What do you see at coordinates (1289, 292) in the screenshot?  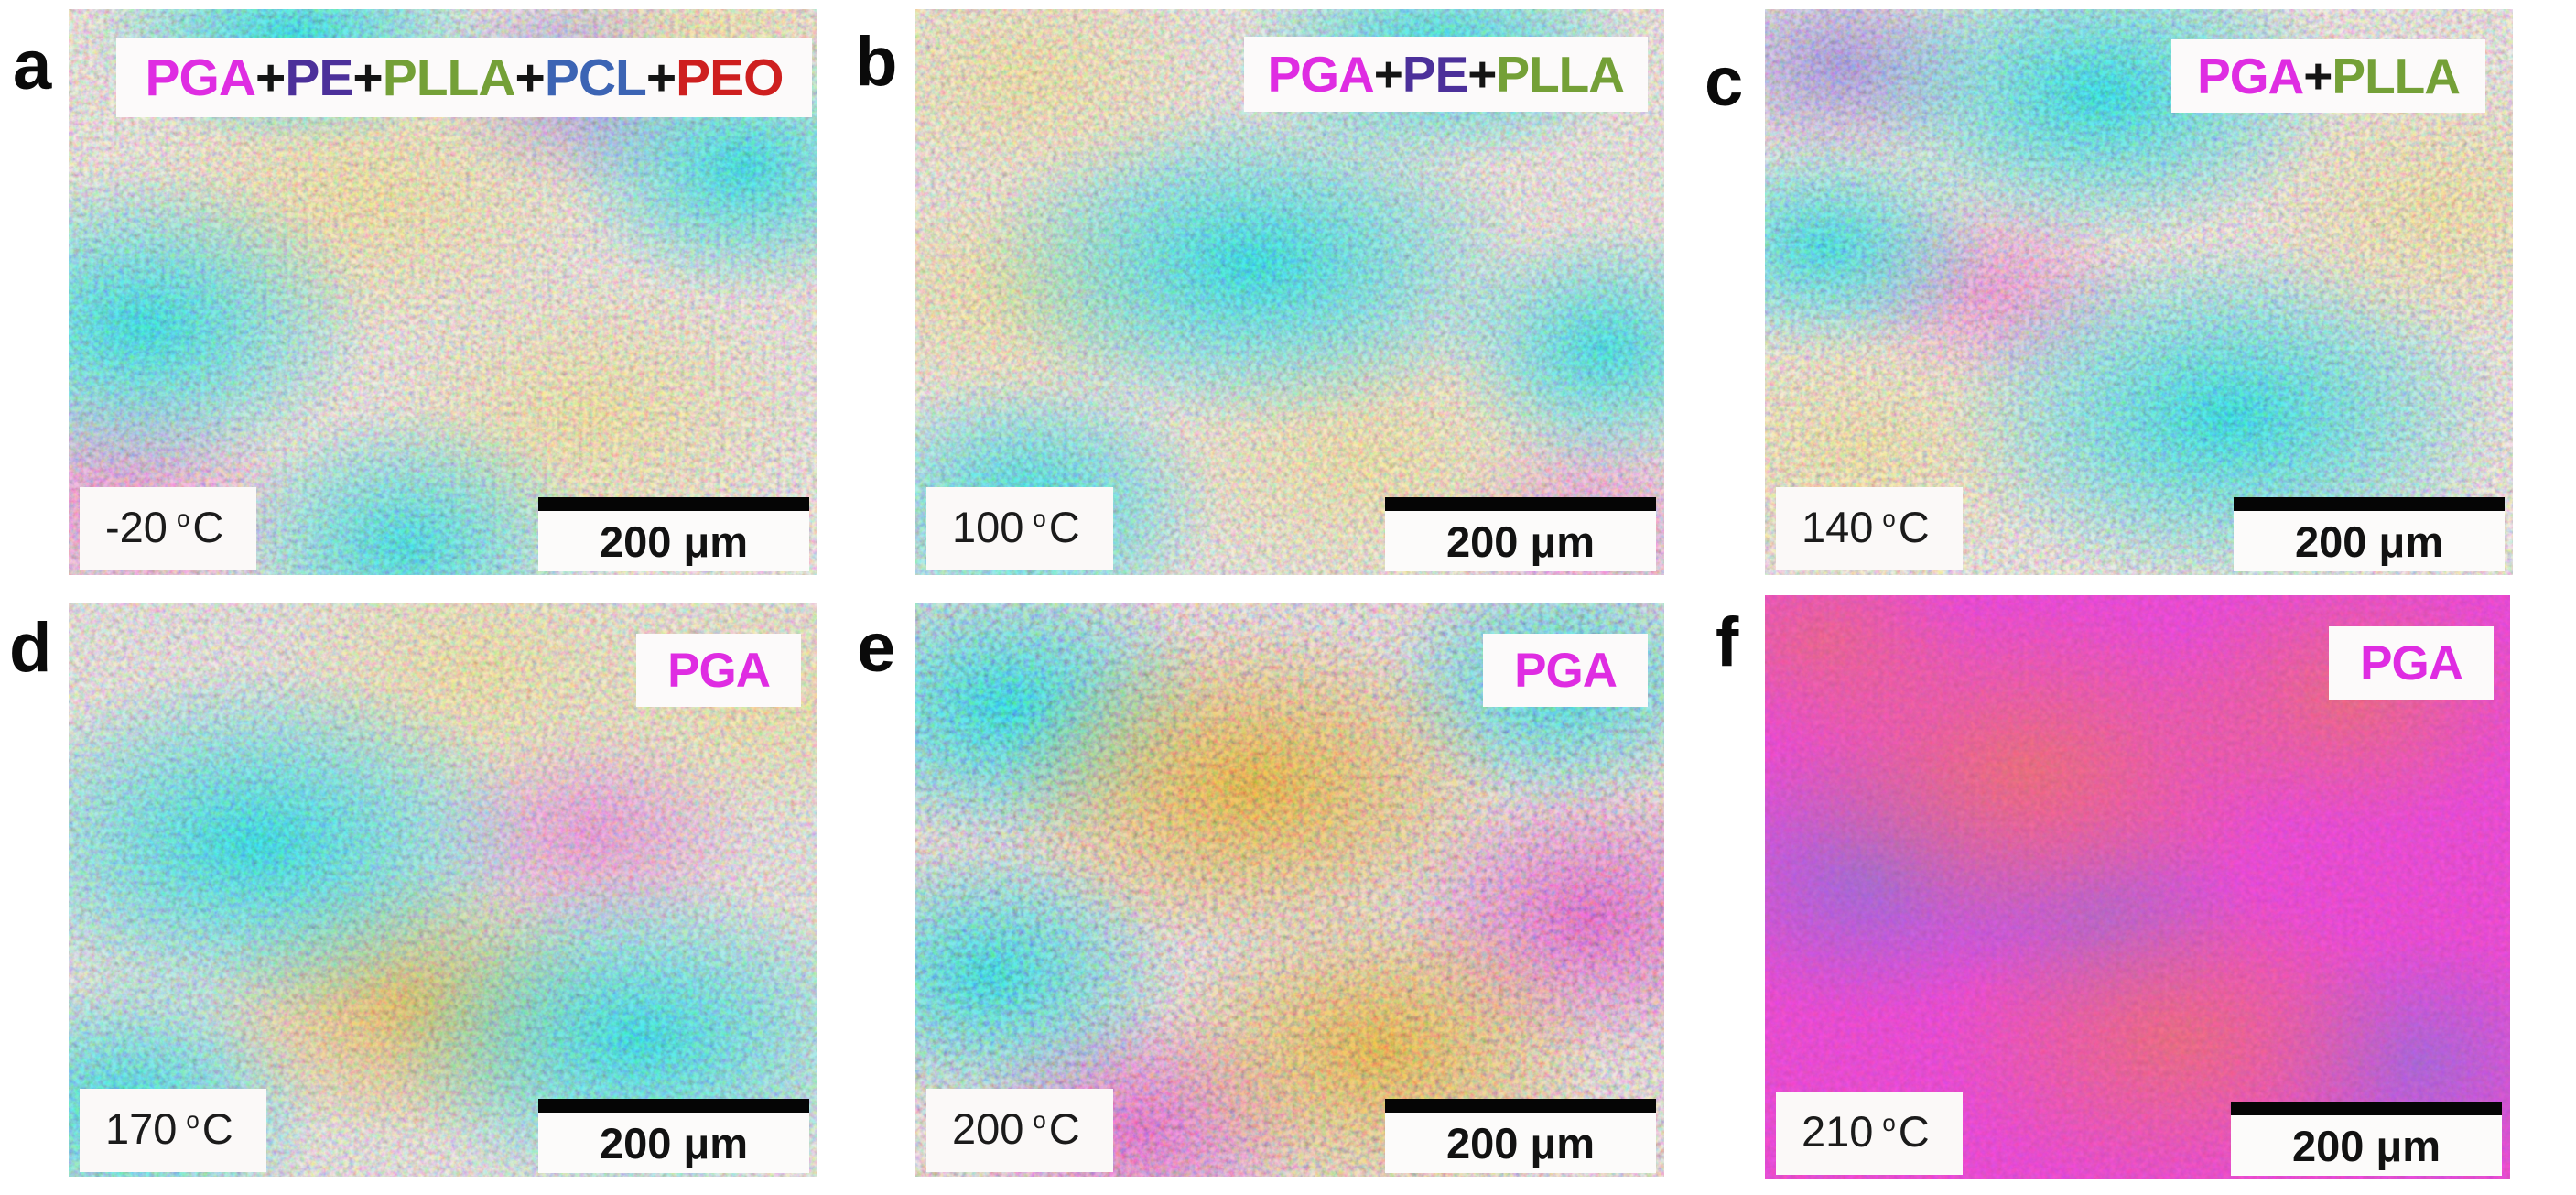 I see `panel-b: PGA + PE + PLLA 100 oC 200 μm` at bounding box center [1289, 292].